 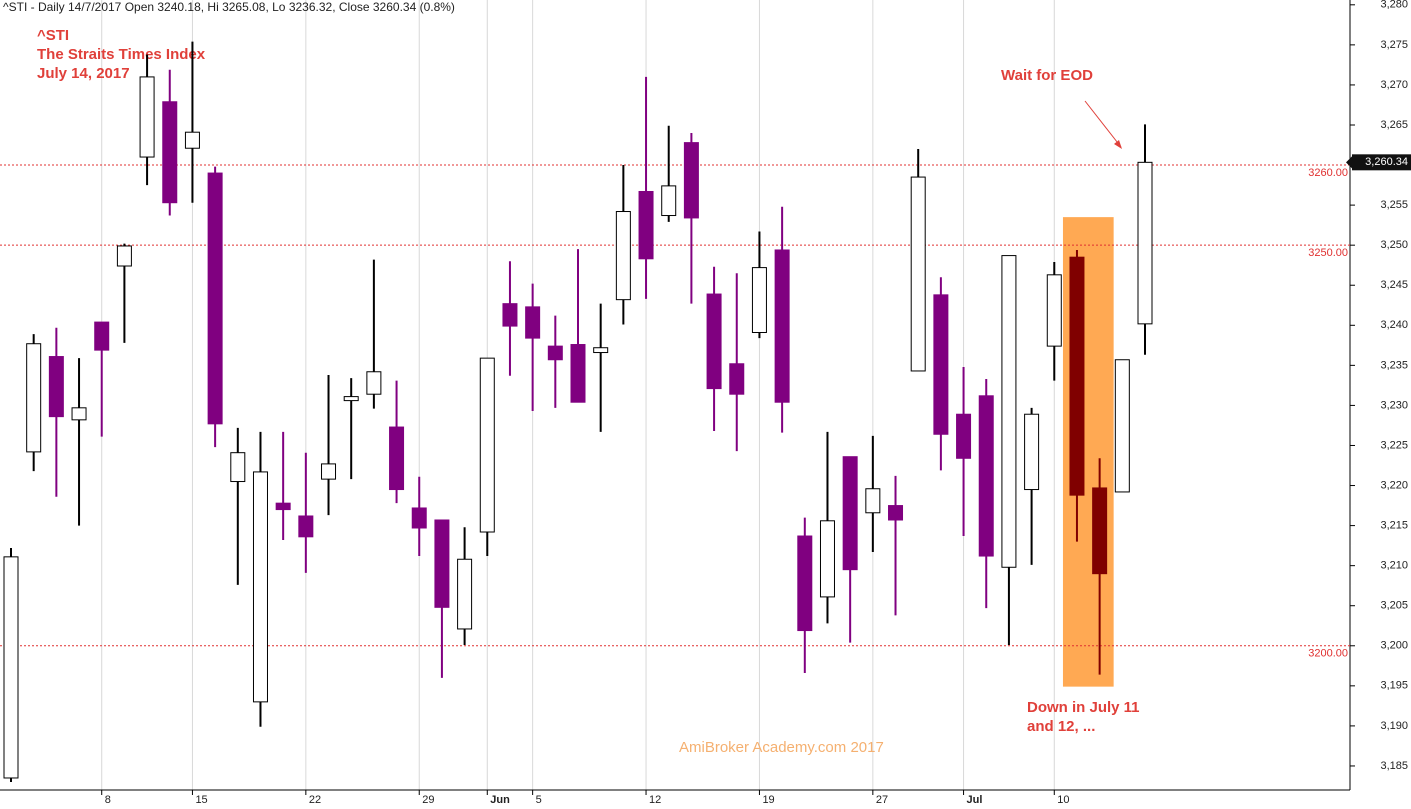 What do you see at coordinates (201, 800) in the screenshot?
I see `x-tick-label: 15` at bounding box center [201, 800].